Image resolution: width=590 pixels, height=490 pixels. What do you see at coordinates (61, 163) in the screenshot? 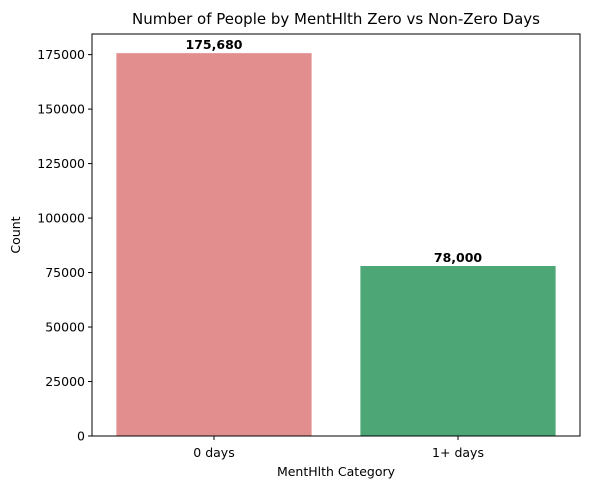
I see `y-tick-label-6: 125000` at bounding box center [61, 163].